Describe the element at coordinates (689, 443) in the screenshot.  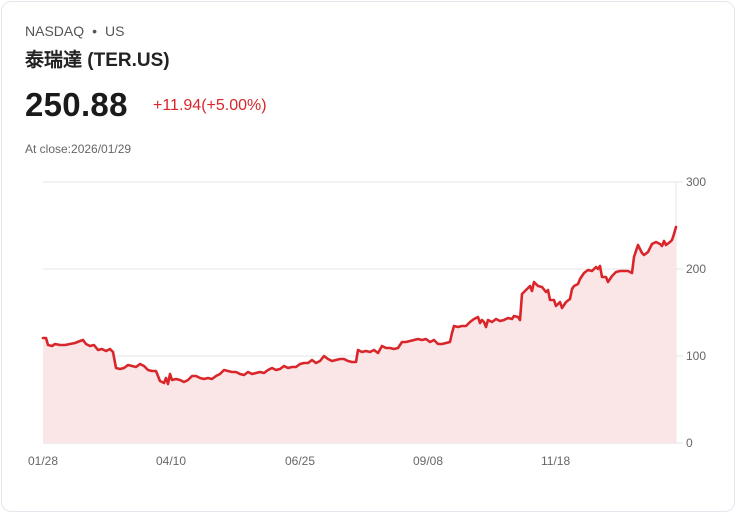
I see `y-tick-0: 0` at that location.